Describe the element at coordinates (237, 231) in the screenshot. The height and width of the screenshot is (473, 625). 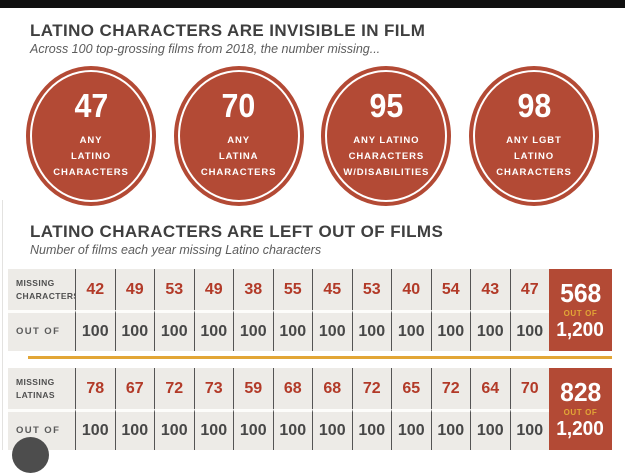
I see `section2-title: LATINO CHARACTERS ARE LEFT OUT OF FILMS` at that location.